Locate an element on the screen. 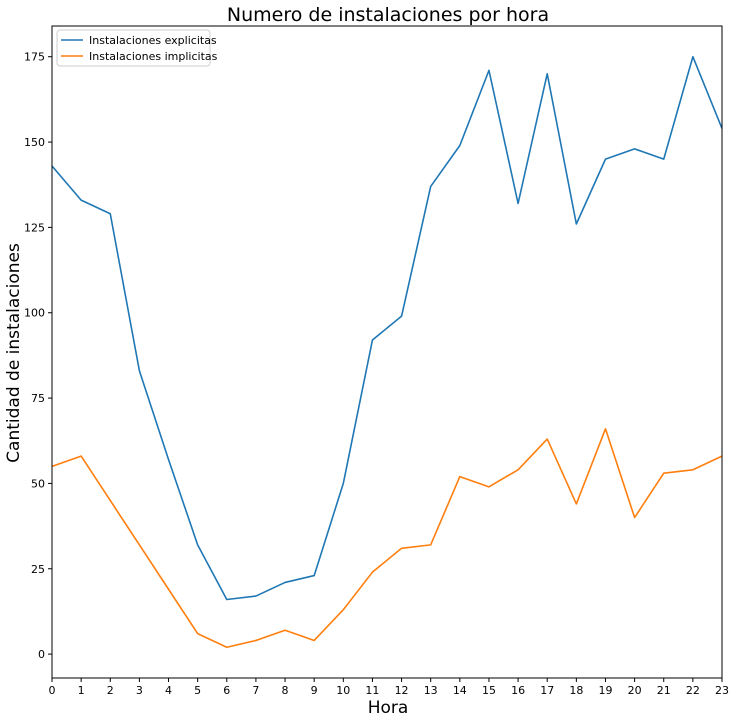 The image size is (735, 722). chart-title: Numero de instalaciones por hora is located at coordinates (388, 15).